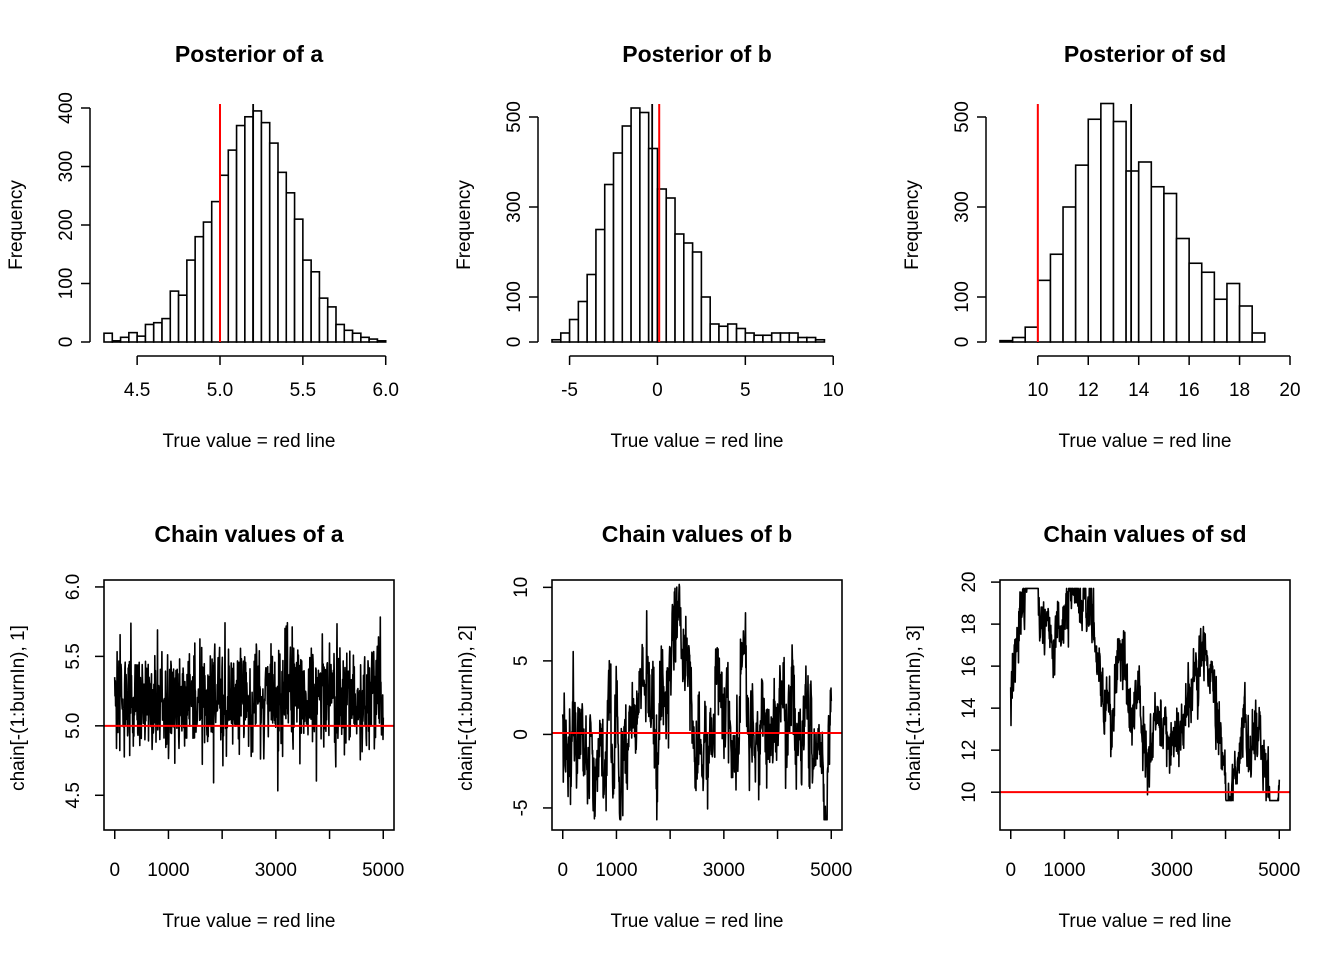 The height and width of the screenshot is (960, 1344). What do you see at coordinates (73, 656) in the screenshot?
I see `y-tick-label: 5.5` at bounding box center [73, 656].